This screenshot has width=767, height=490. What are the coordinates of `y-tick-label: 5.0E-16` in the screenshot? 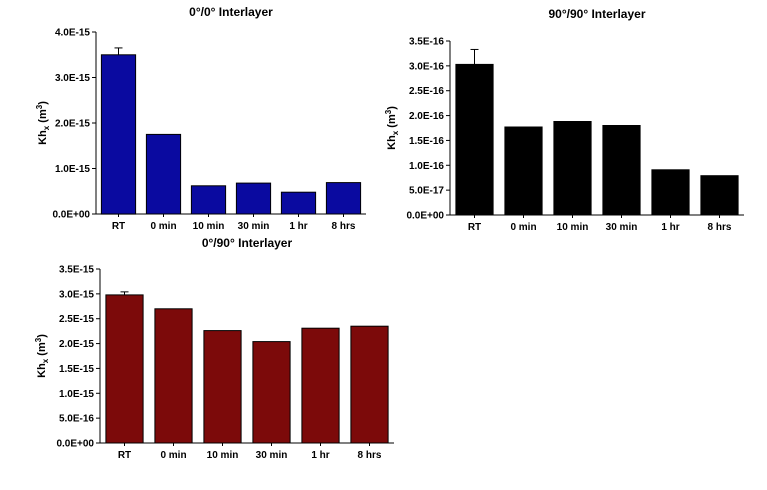 It's located at (76, 419).